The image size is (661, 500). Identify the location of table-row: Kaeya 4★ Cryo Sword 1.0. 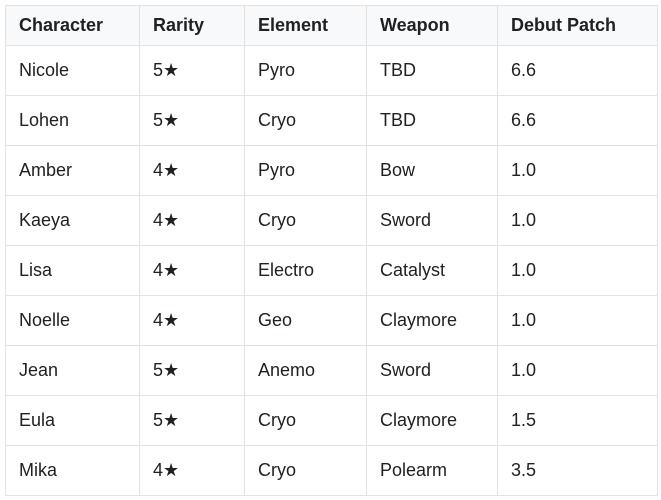
(331, 220).